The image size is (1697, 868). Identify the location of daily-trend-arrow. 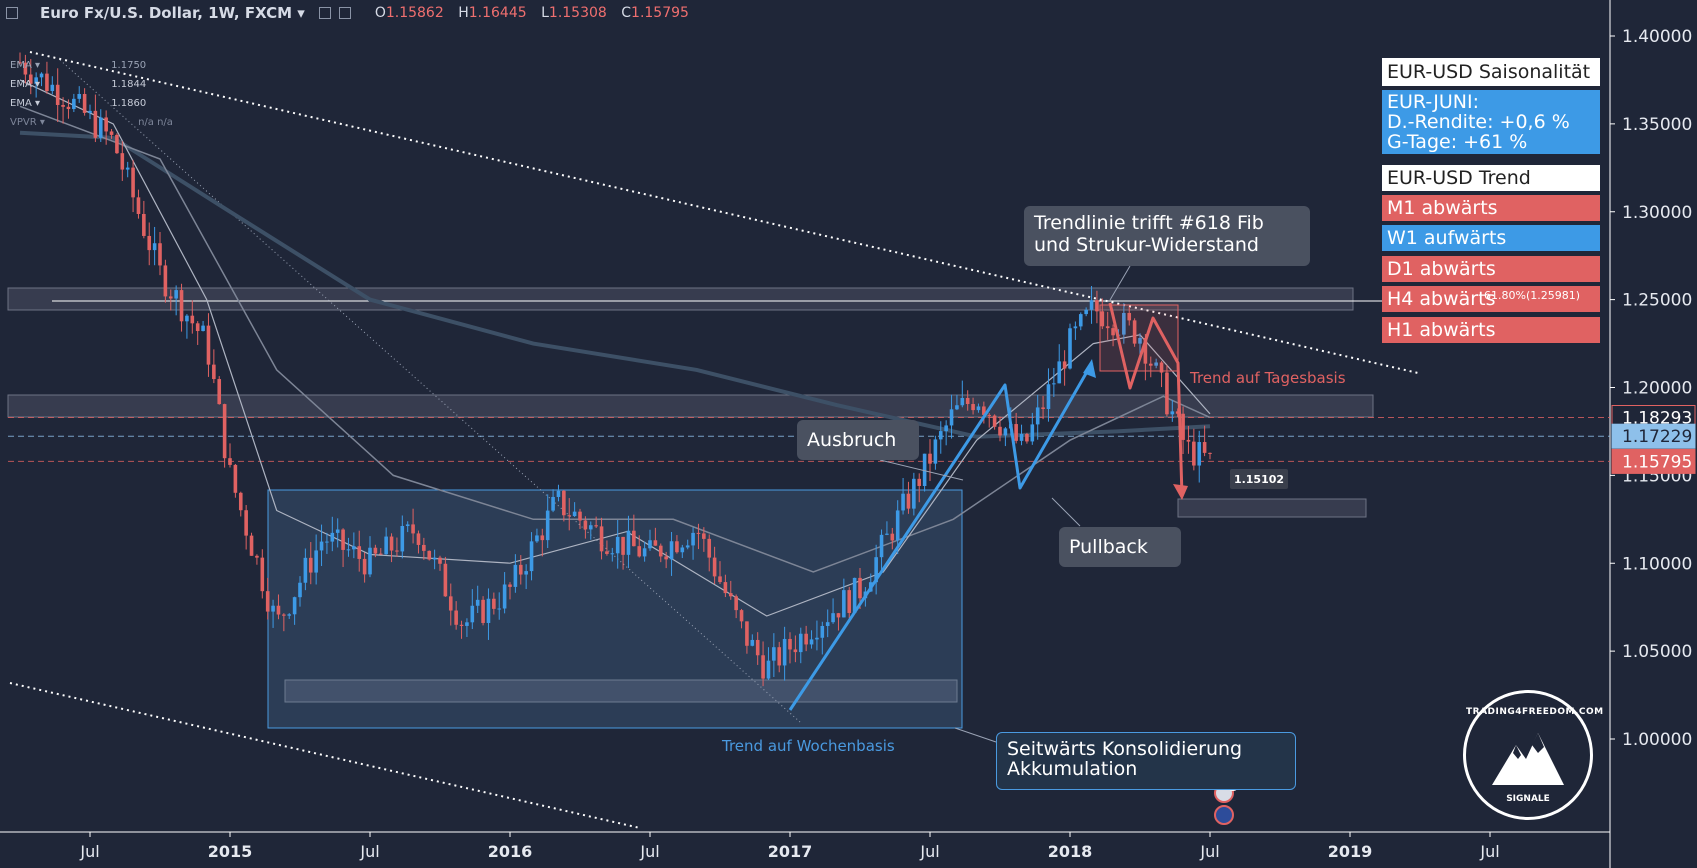
(1146, 399).